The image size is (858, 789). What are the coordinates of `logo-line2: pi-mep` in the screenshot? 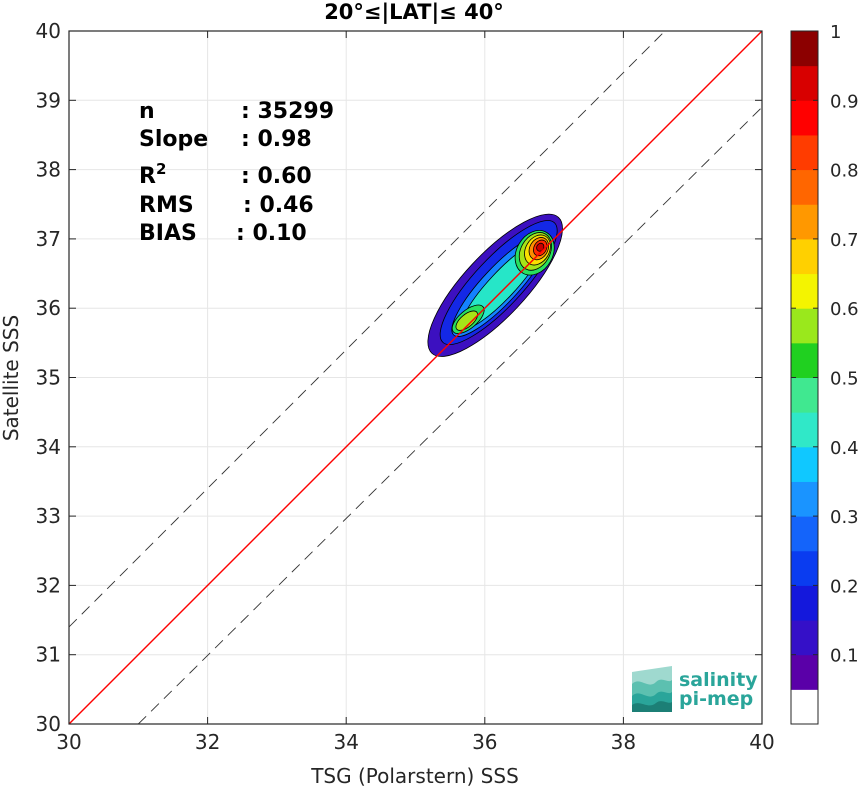 It's located at (716, 699).